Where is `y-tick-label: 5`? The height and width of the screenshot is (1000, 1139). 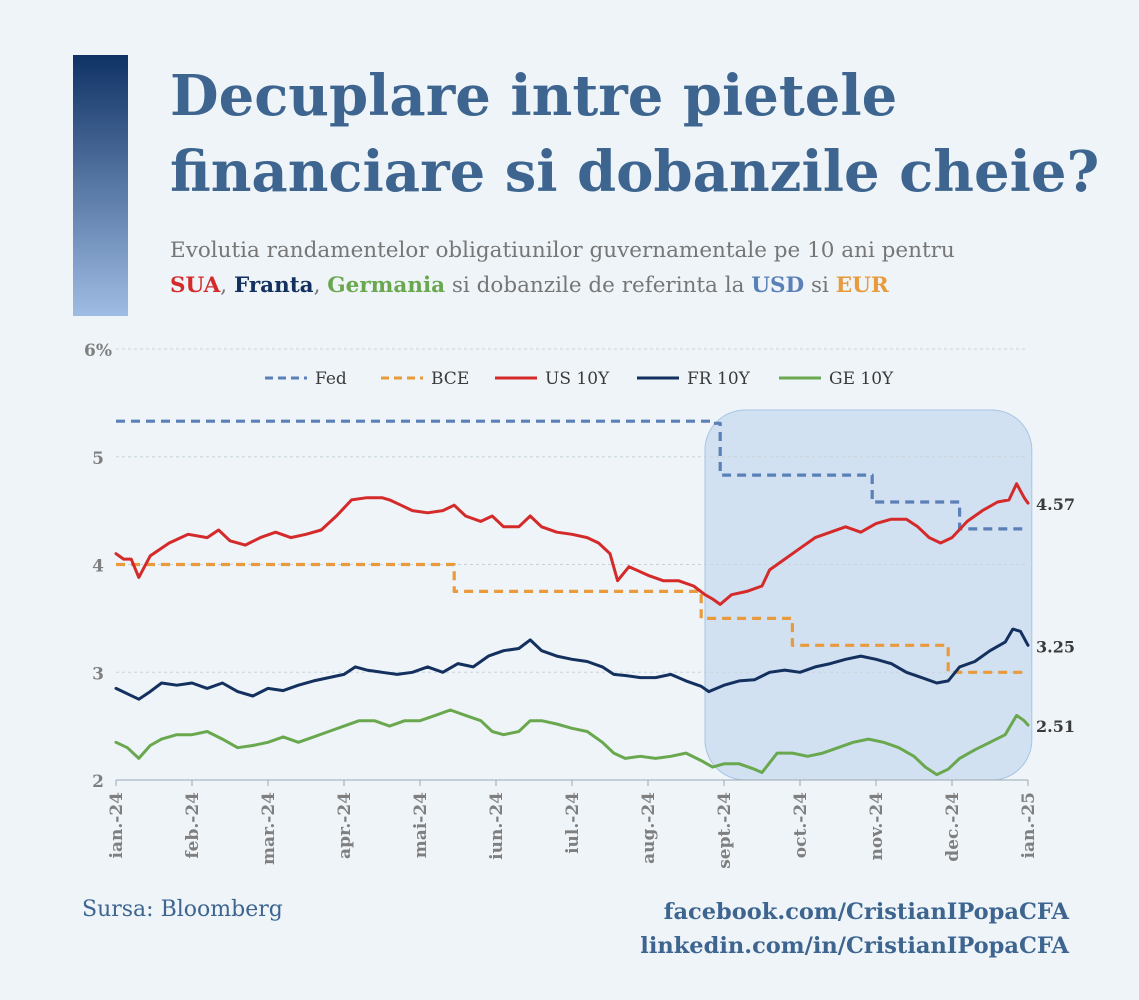
y-tick-label: 5 is located at coordinates (98, 459).